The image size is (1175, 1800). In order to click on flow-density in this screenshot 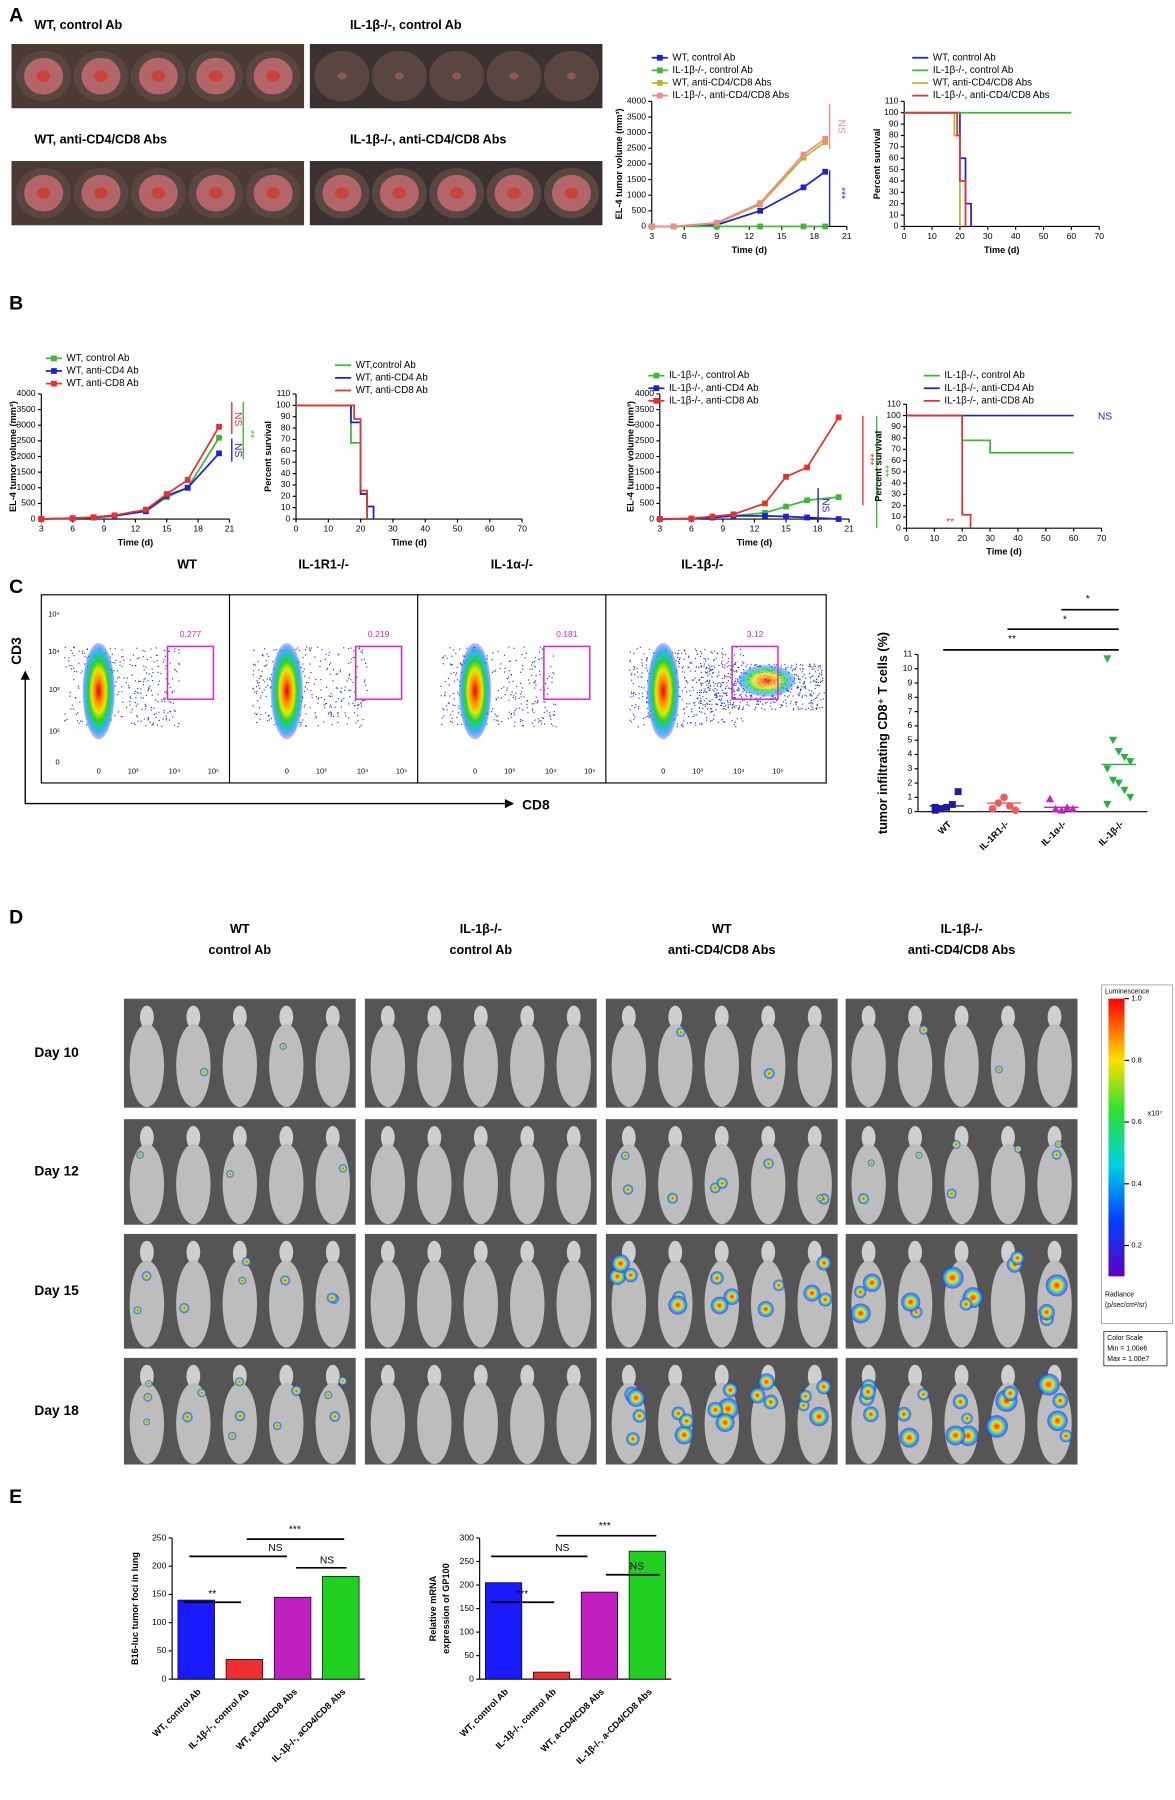, I will do `click(766, 680)`.